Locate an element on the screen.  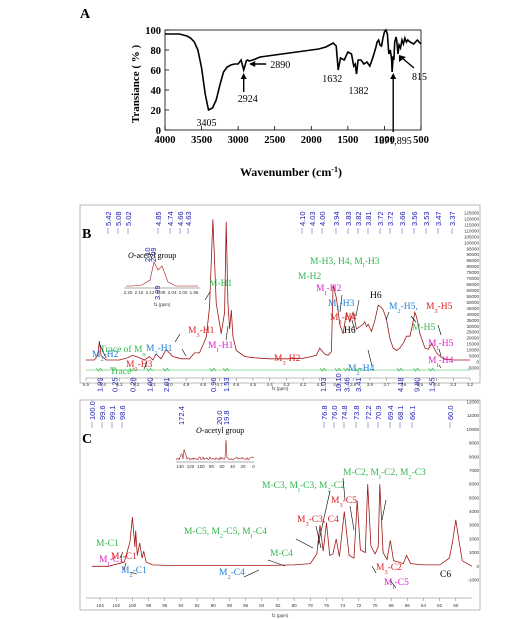
panel-b-inset-integral: 3.99 is located at coordinates (157, 292).